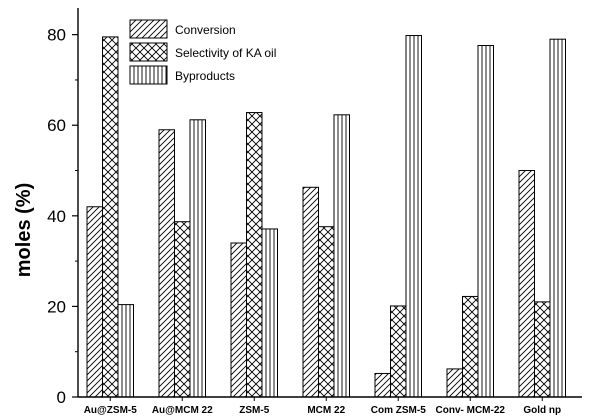 This screenshot has width=589, height=419. What do you see at coordinates (225, 53) in the screenshot?
I see `legend-label: Selectivity of KA oil` at bounding box center [225, 53].